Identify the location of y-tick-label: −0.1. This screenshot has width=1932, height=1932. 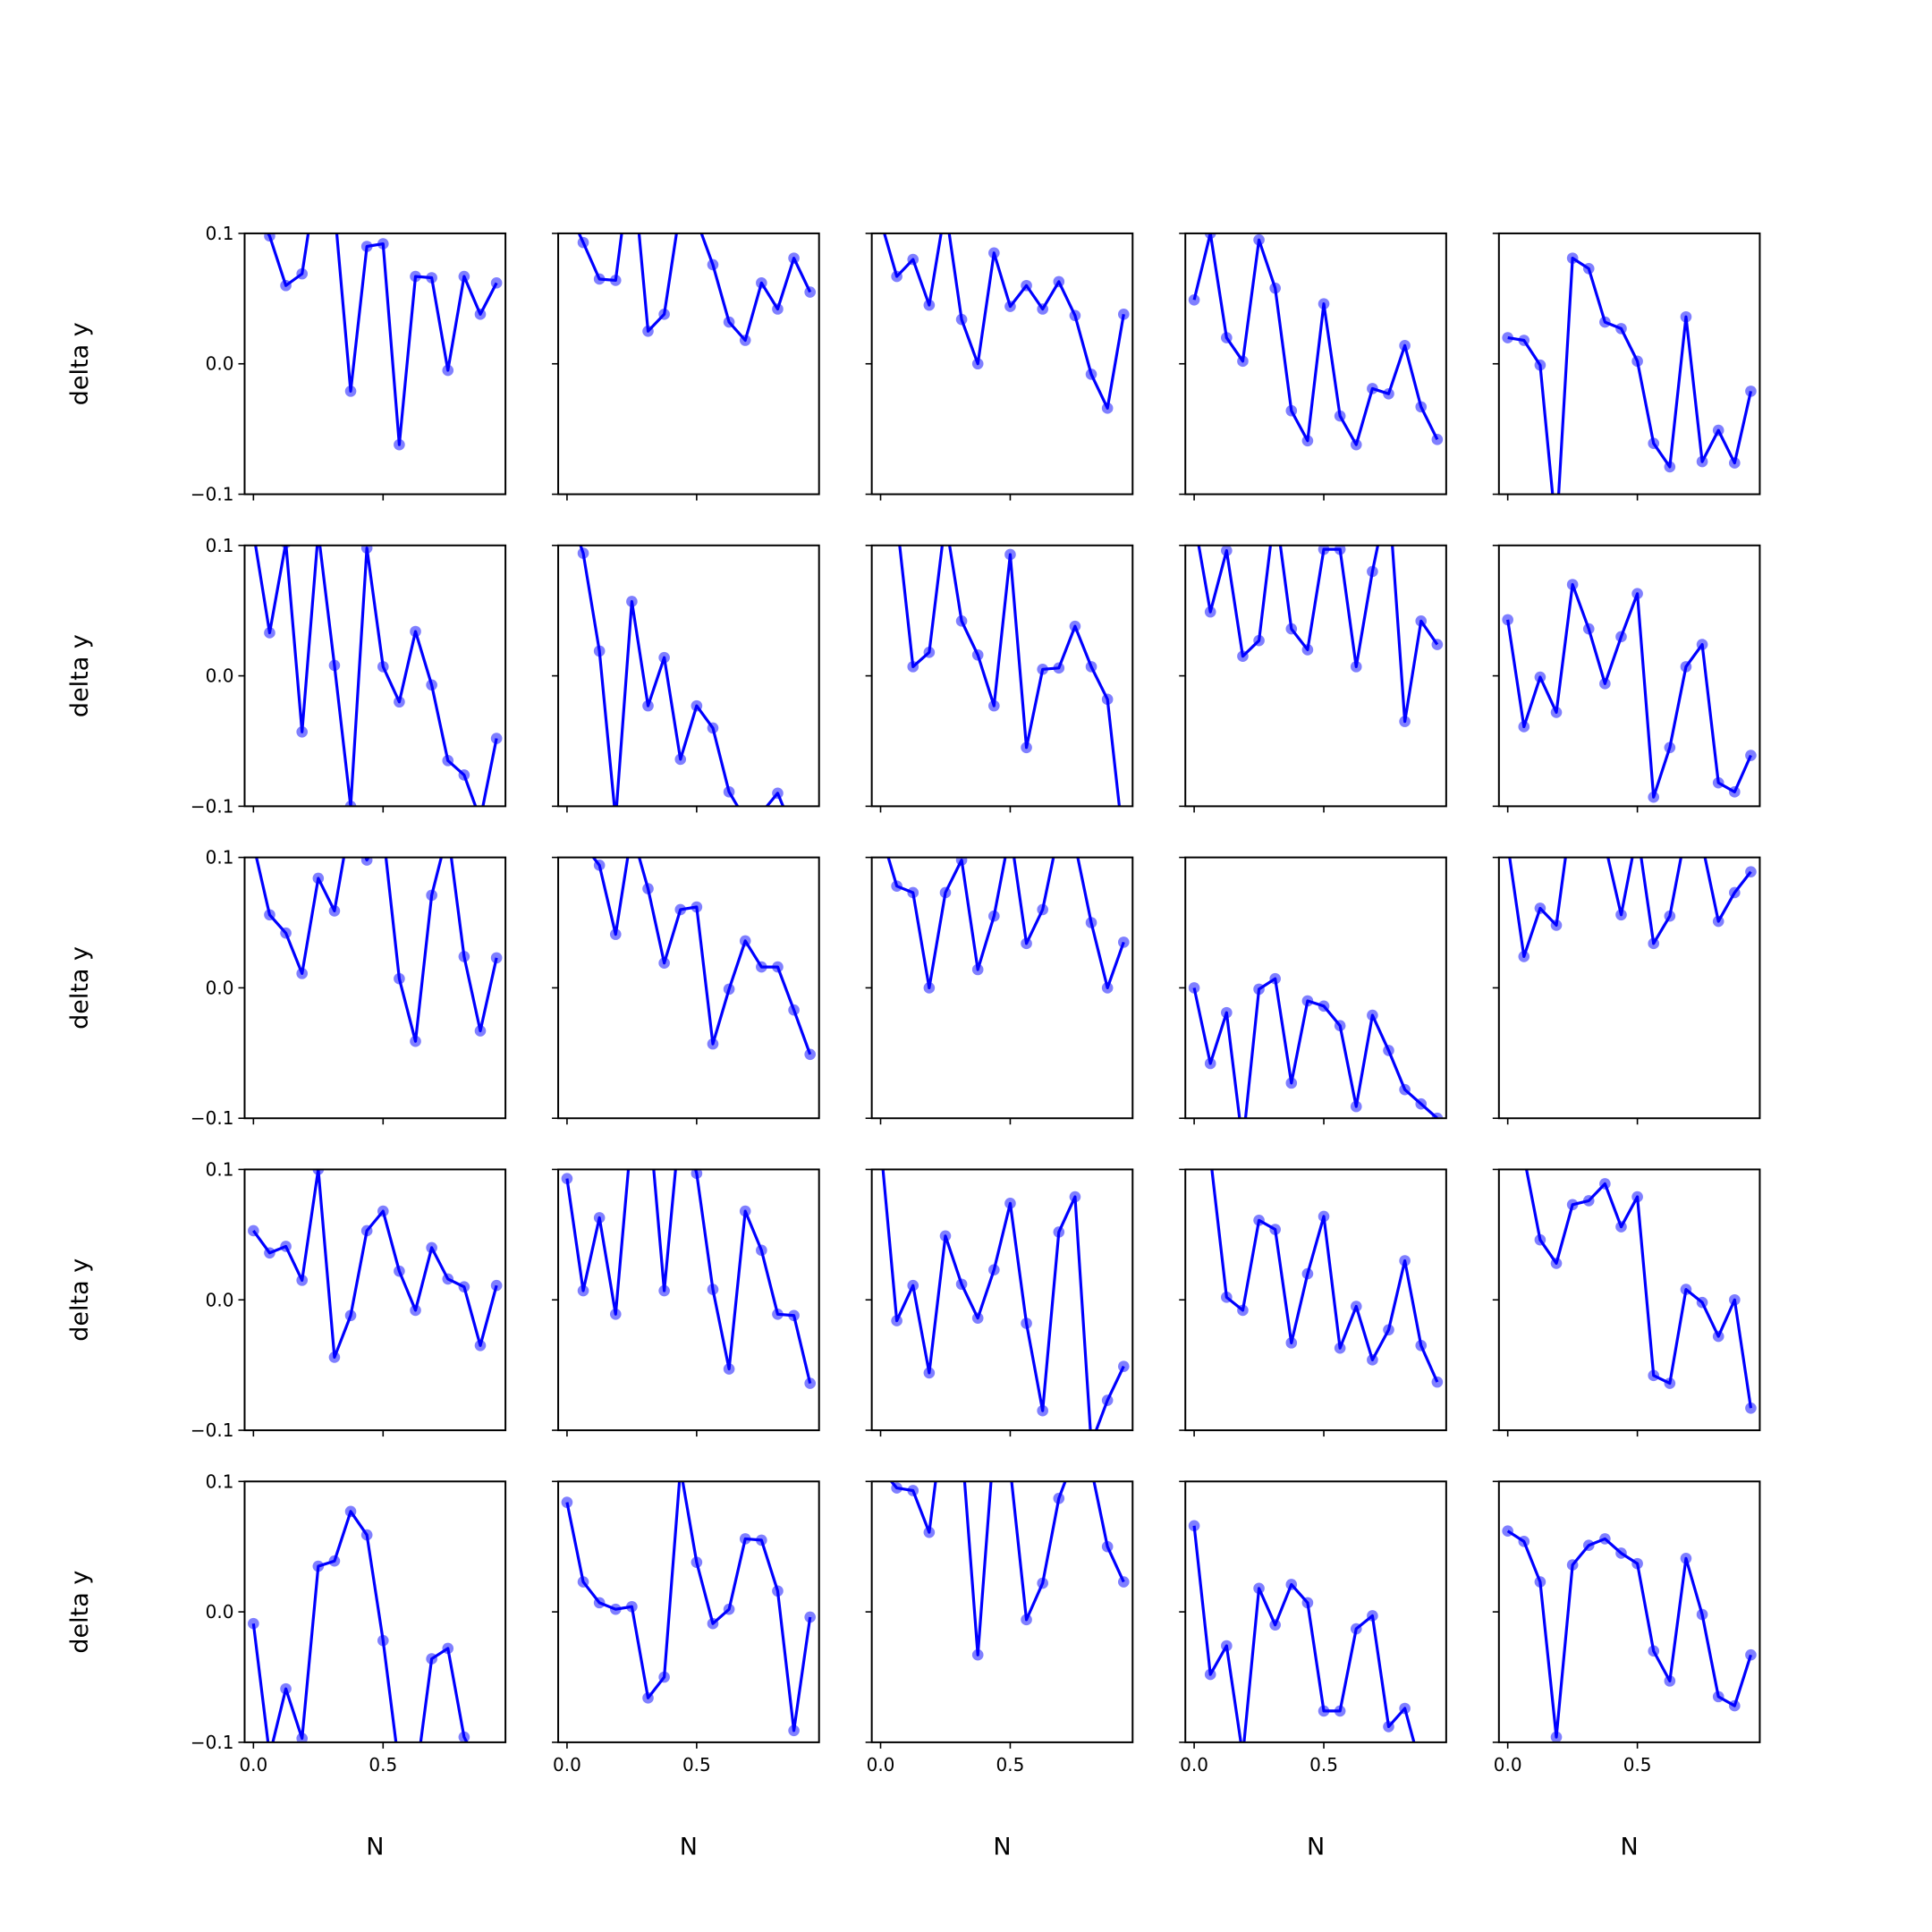
(212, 1118).